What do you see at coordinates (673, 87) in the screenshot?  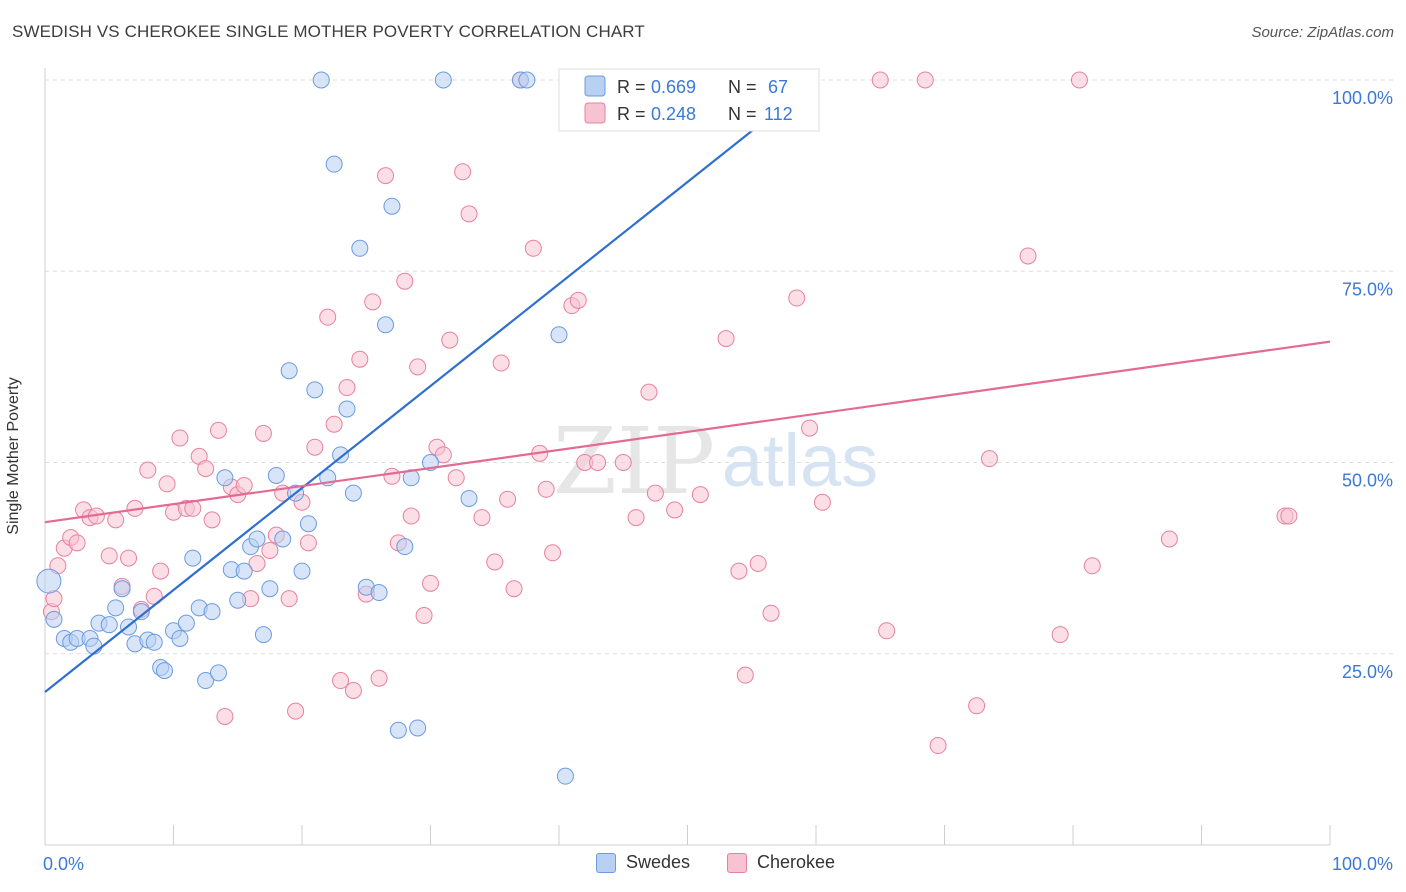 I see `legend-r-value-swedes: 0.669` at bounding box center [673, 87].